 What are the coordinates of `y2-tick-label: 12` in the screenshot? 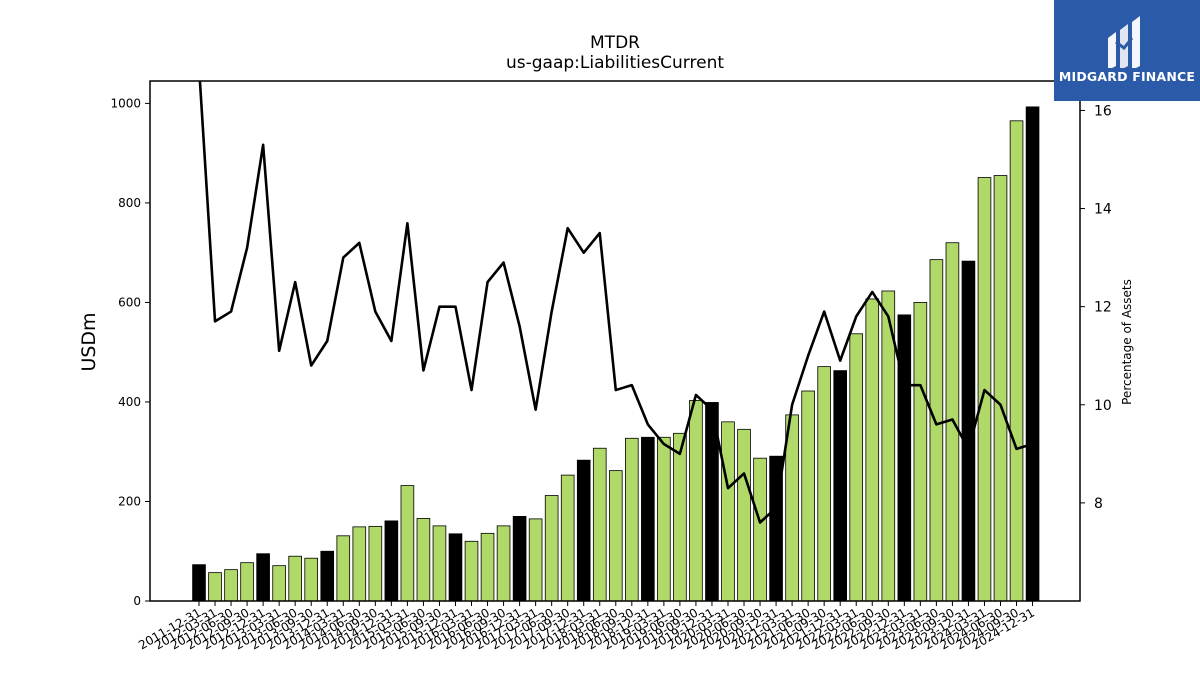 It's located at (1103, 308).